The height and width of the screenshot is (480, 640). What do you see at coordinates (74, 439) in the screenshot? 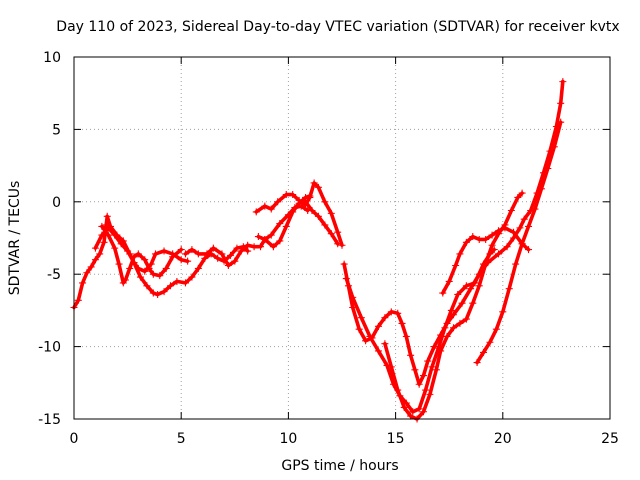
I see `x-tick-label: 0` at bounding box center [74, 439].